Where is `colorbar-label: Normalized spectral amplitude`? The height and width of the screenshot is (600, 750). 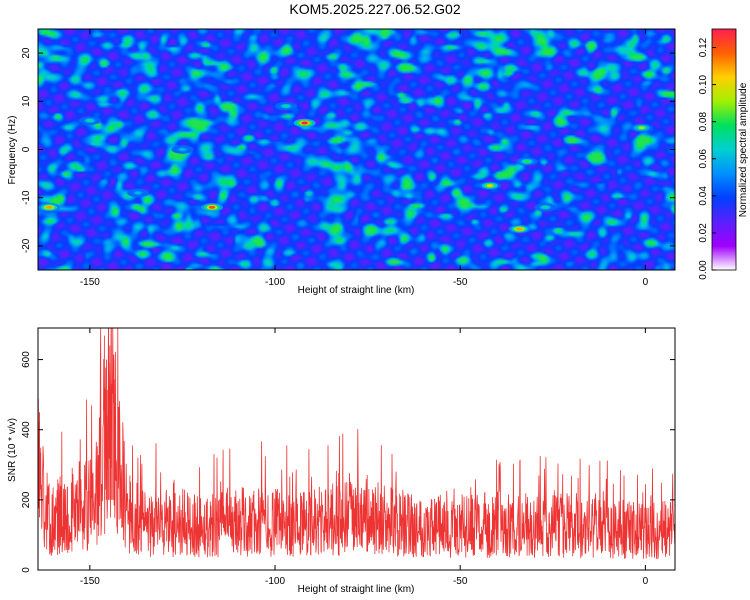
colorbar-label: Normalized spectral amplitude is located at coordinates (743, 149).